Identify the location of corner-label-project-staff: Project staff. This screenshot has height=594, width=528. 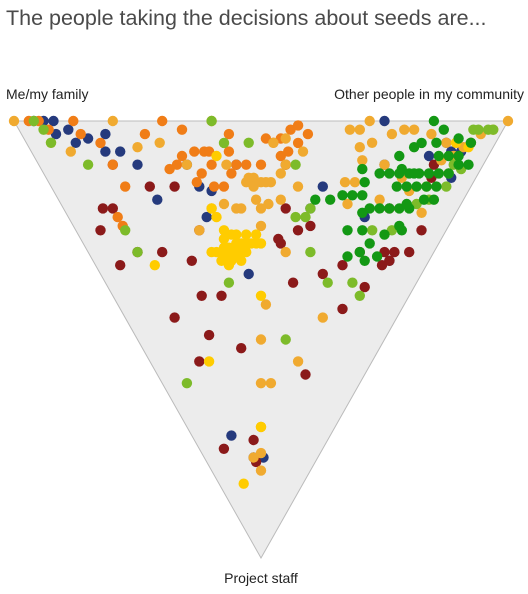
(261, 578).